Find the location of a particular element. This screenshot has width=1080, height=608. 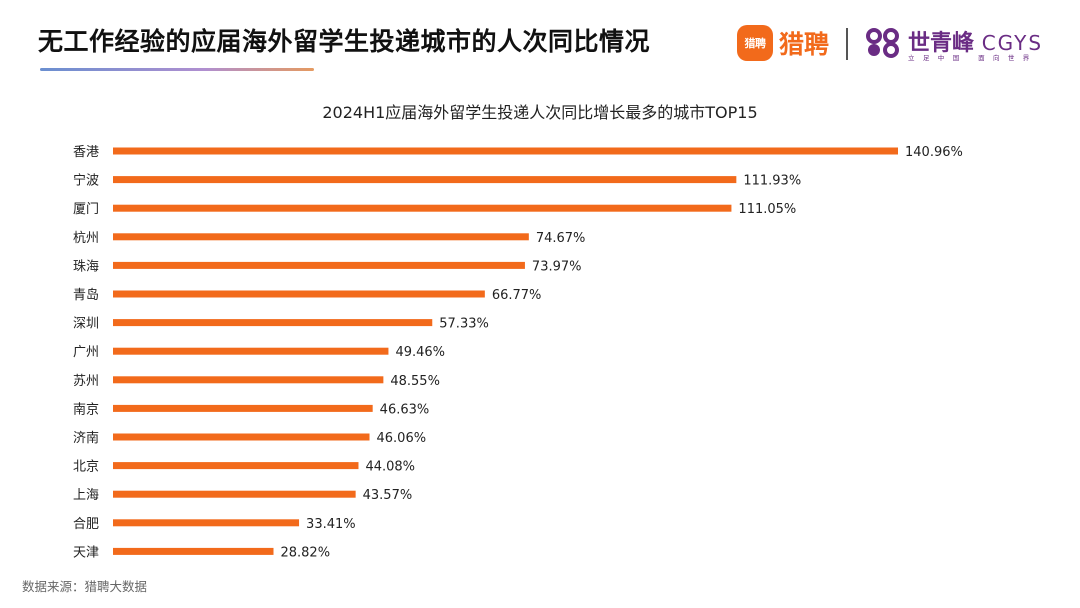

category-label: 广州 is located at coordinates (86, 352).